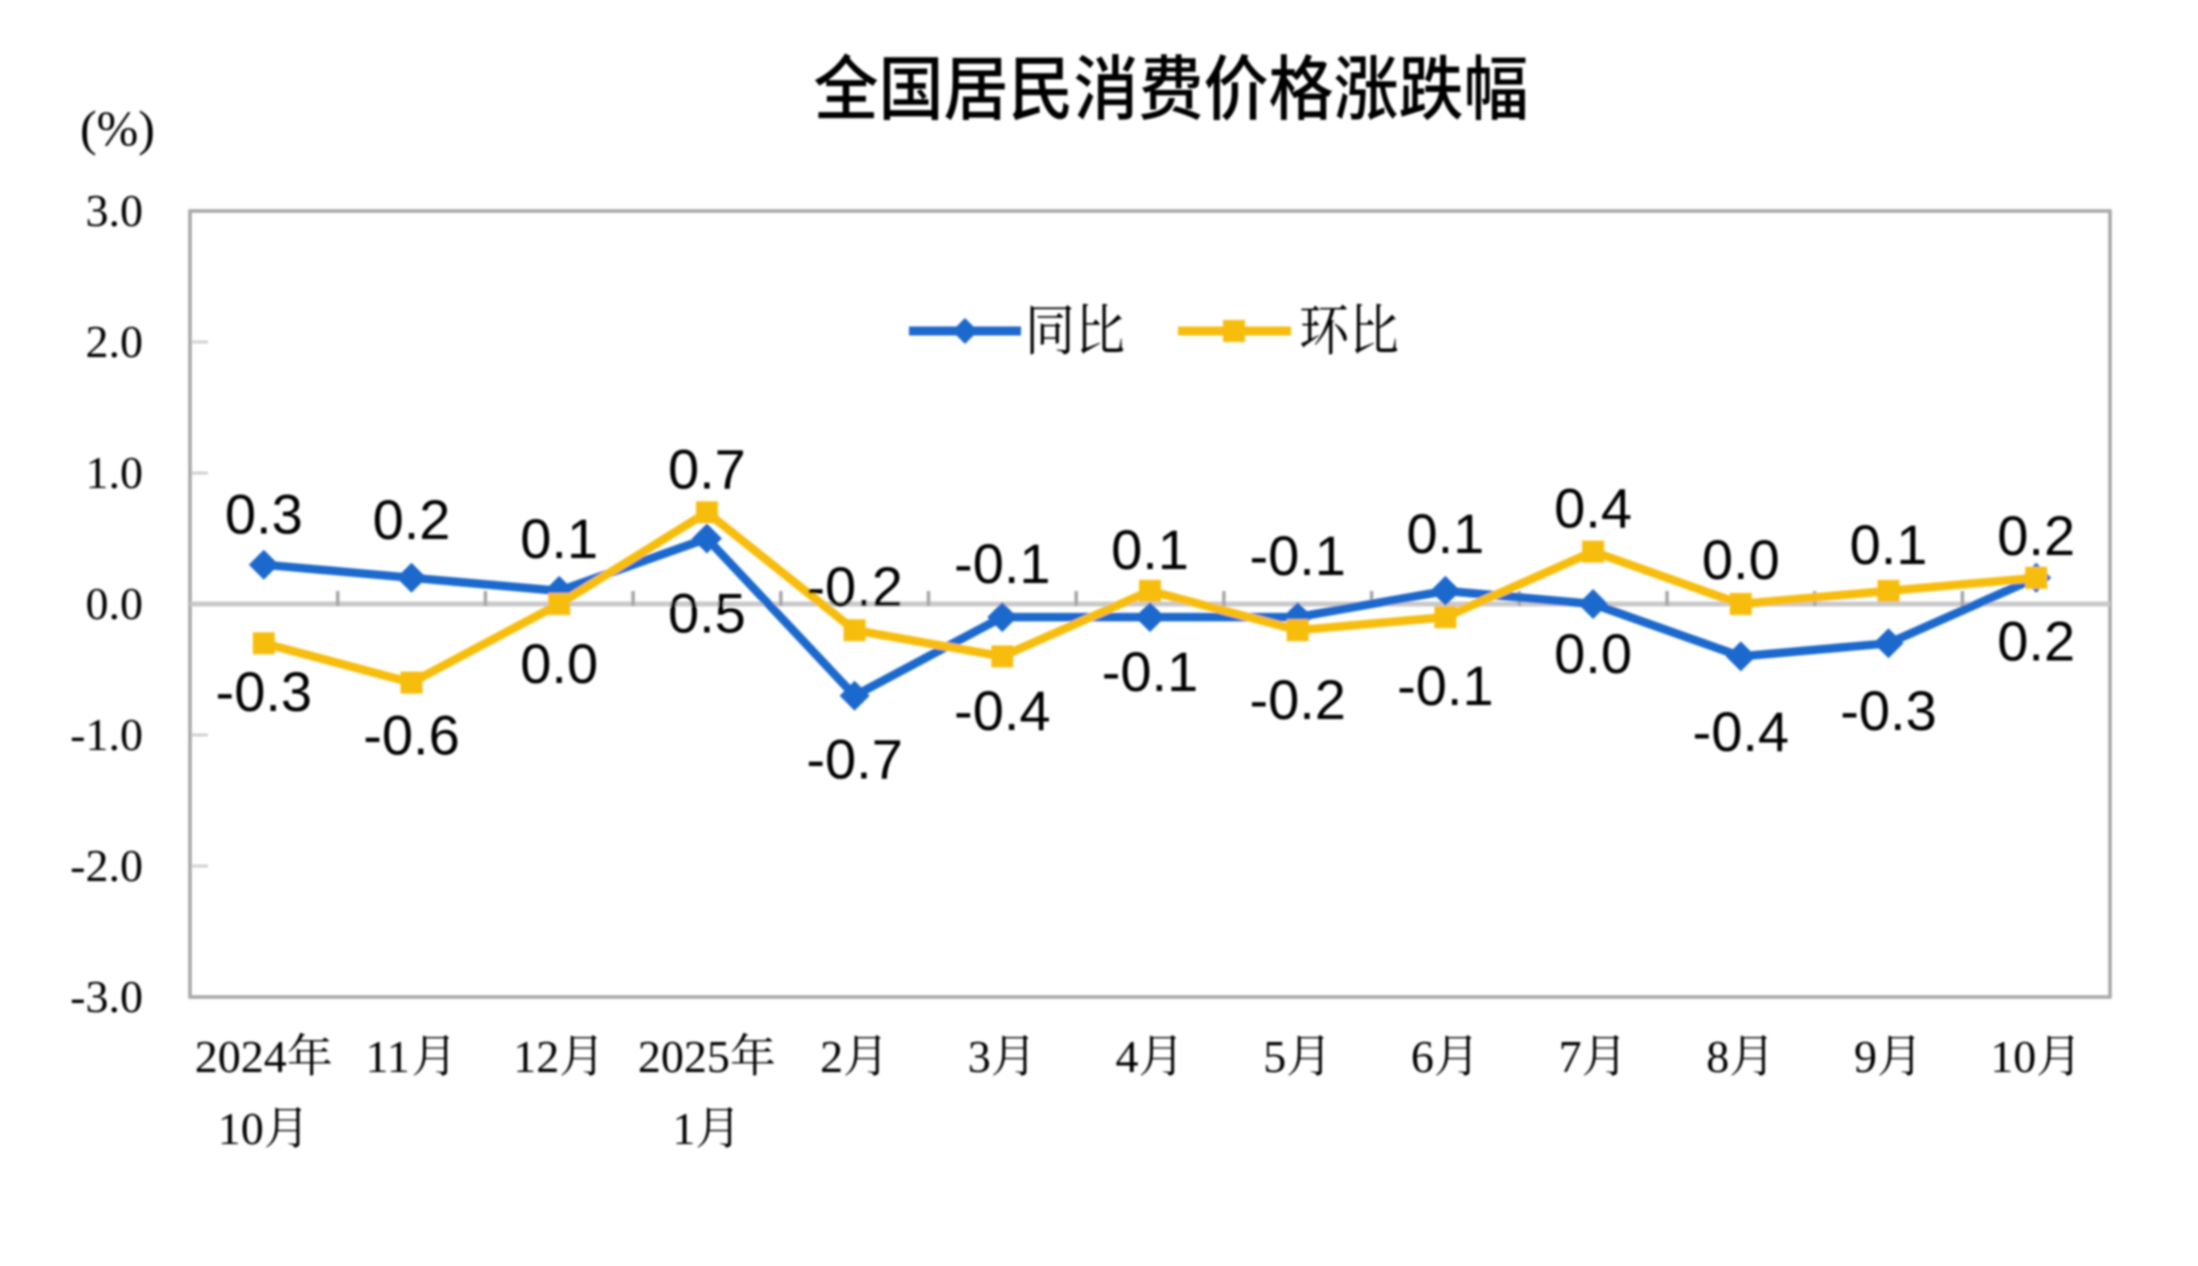 Image resolution: width=2198 pixels, height=1266 pixels. I want to click on svg-text: 5, so click(1274, 1056).